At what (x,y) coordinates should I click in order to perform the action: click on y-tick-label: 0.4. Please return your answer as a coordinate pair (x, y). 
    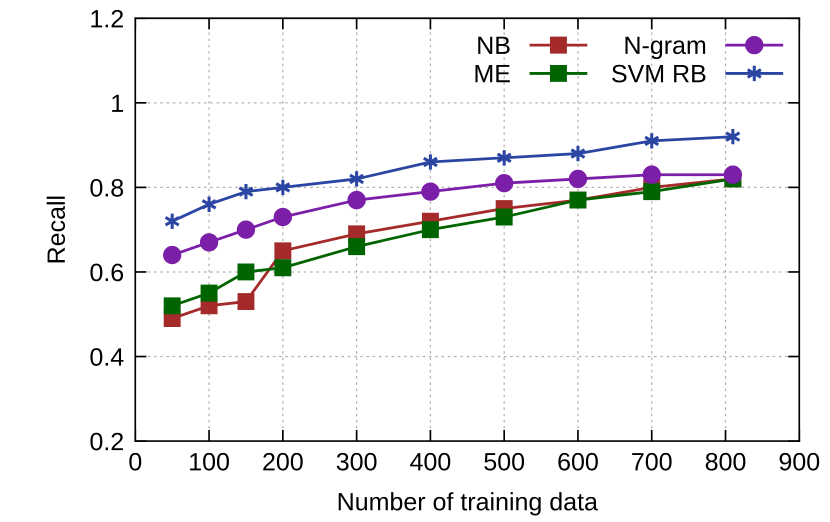
    Looking at the image, I should click on (107, 357).